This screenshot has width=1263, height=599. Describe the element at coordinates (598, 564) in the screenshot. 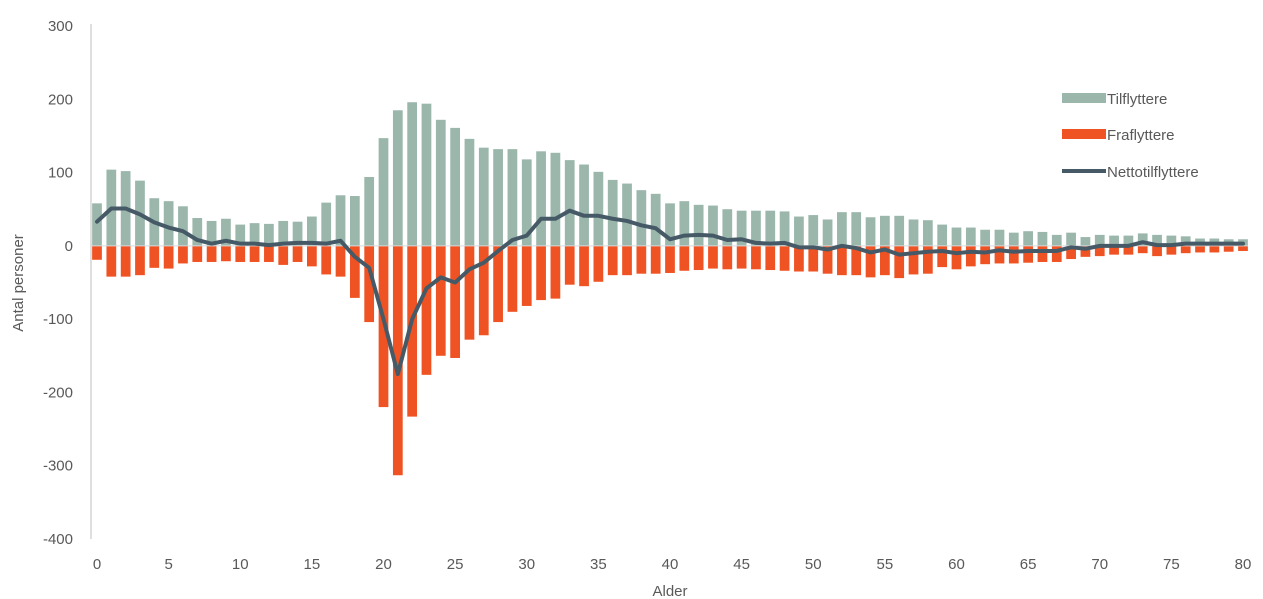

I see `x-tick-label: 35` at that location.